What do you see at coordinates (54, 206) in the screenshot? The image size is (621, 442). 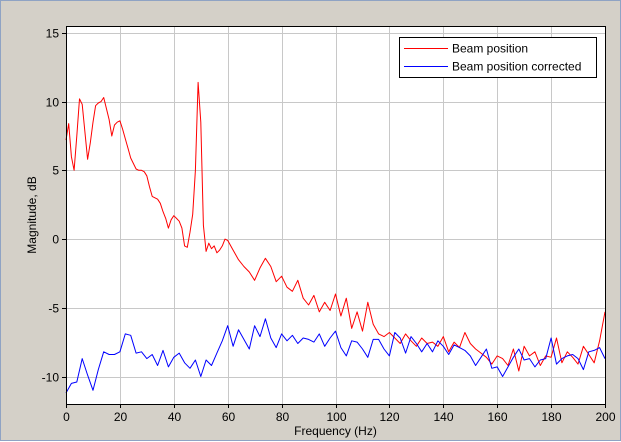 I see `y-axis-ticks: -10 -5 0 5 10 15` at bounding box center [54, 206].